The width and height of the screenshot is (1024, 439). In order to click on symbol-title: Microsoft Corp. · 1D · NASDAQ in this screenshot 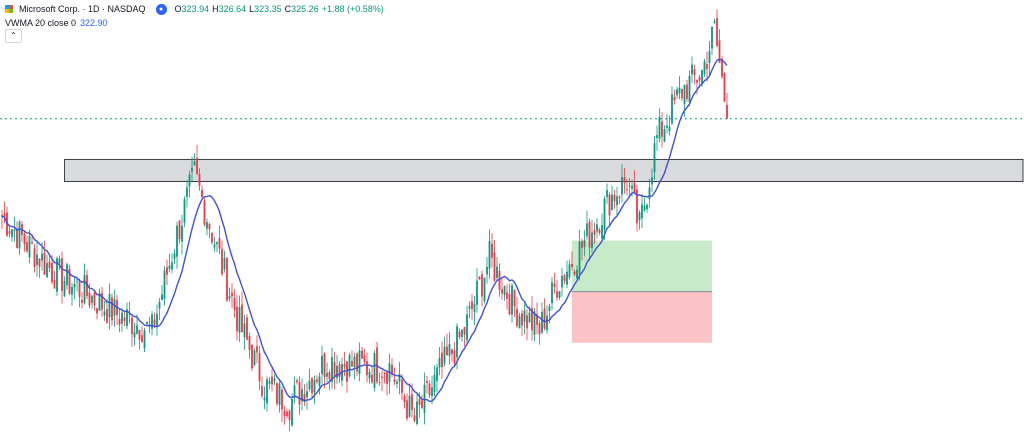, I will do `click(82, 9)`.